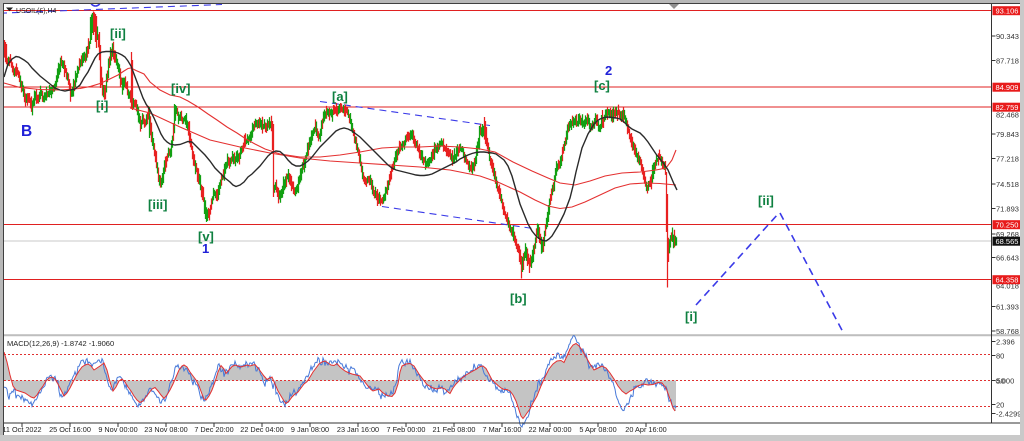 The height and width of the screenshot is (441, 1024). Describe the element at coordinates (358, 429) in the screenshot. I see `svg-text: 23 Jan 16:00` at that location.